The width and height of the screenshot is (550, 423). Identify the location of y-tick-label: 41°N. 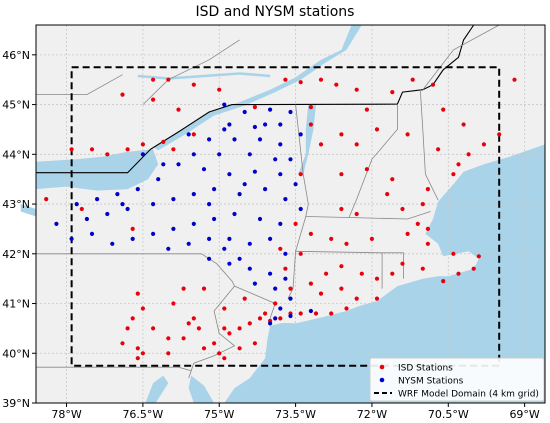
(16, 304).